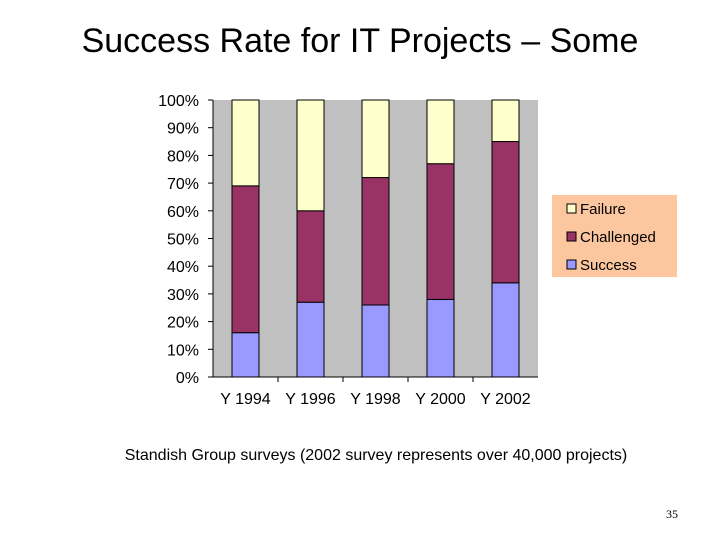 This screenshot has width=720, height=540. I want to click on bar-challenged-y2000, so click(440, 231).